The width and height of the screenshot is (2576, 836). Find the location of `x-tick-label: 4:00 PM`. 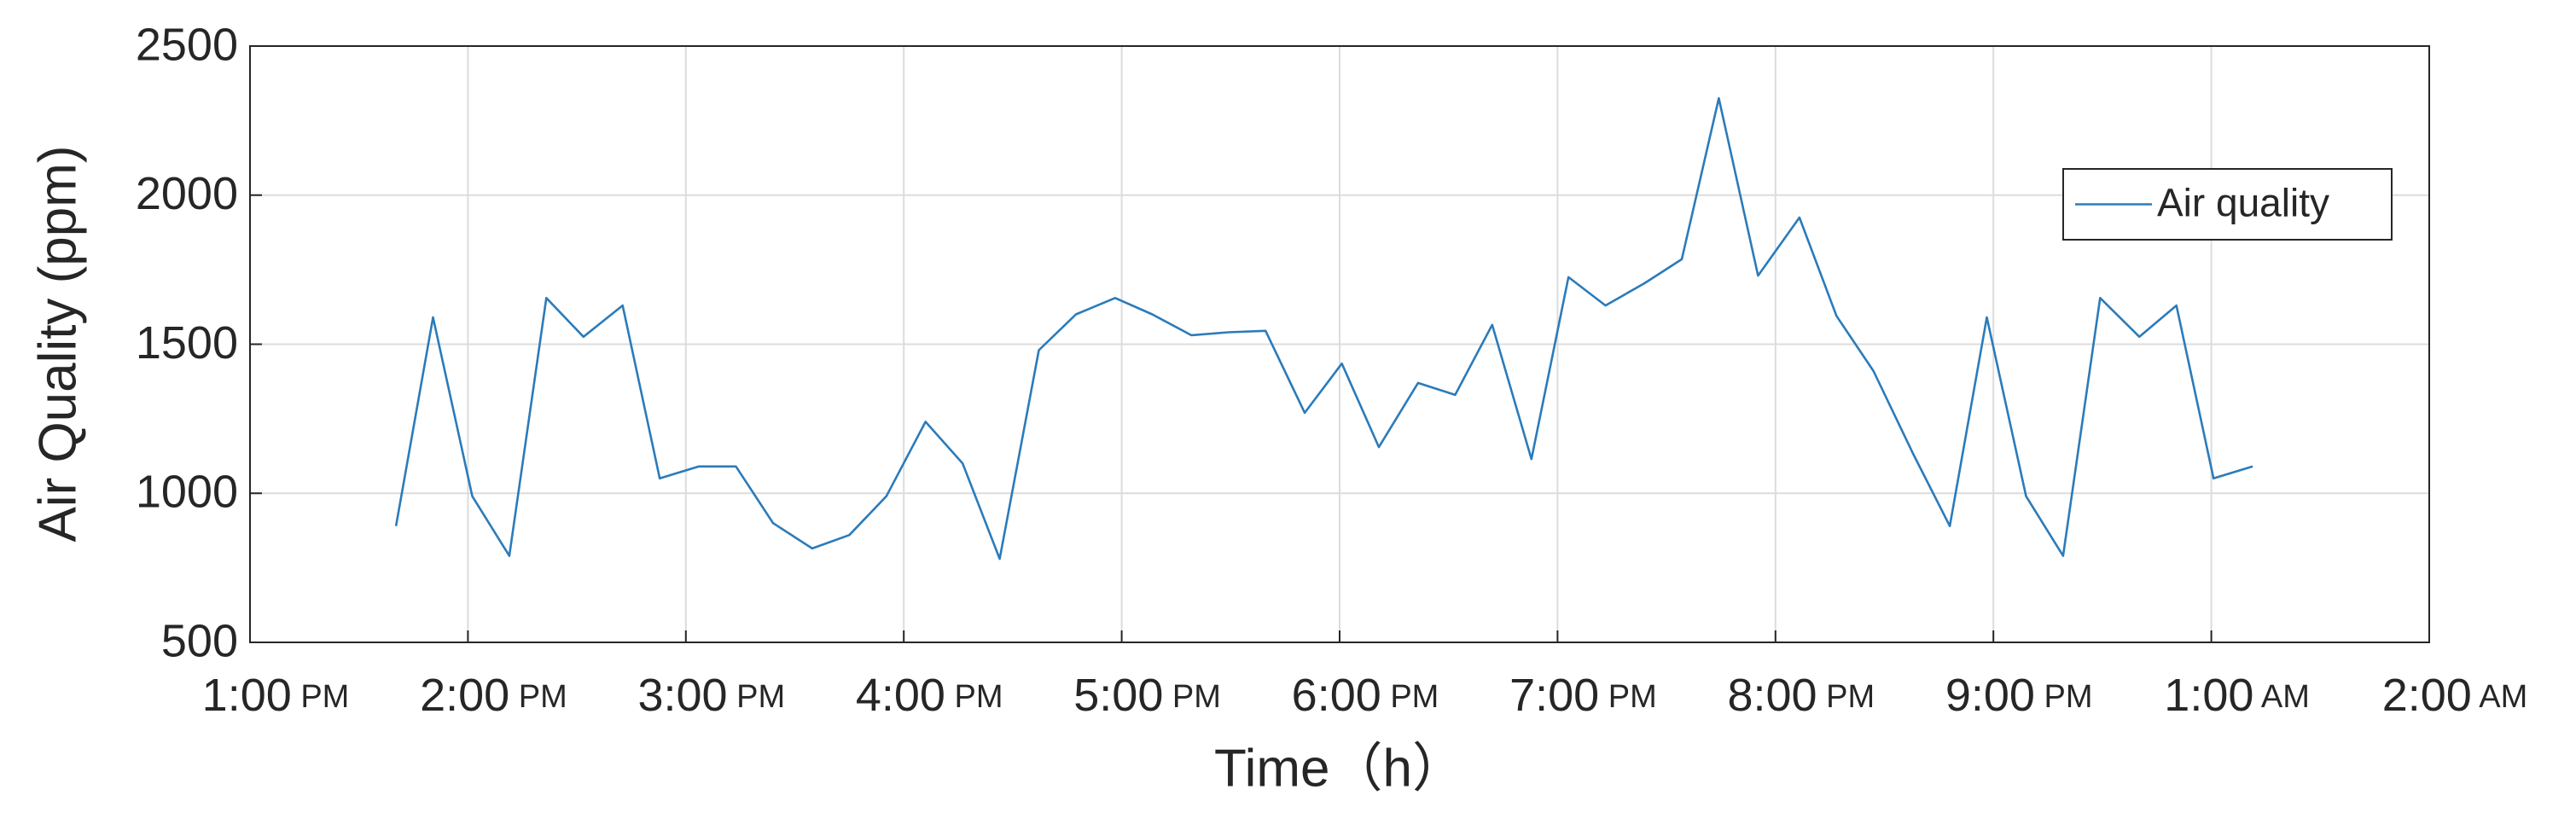

x-tick-label: 4:00 PM is located at coordinates (929, 695).